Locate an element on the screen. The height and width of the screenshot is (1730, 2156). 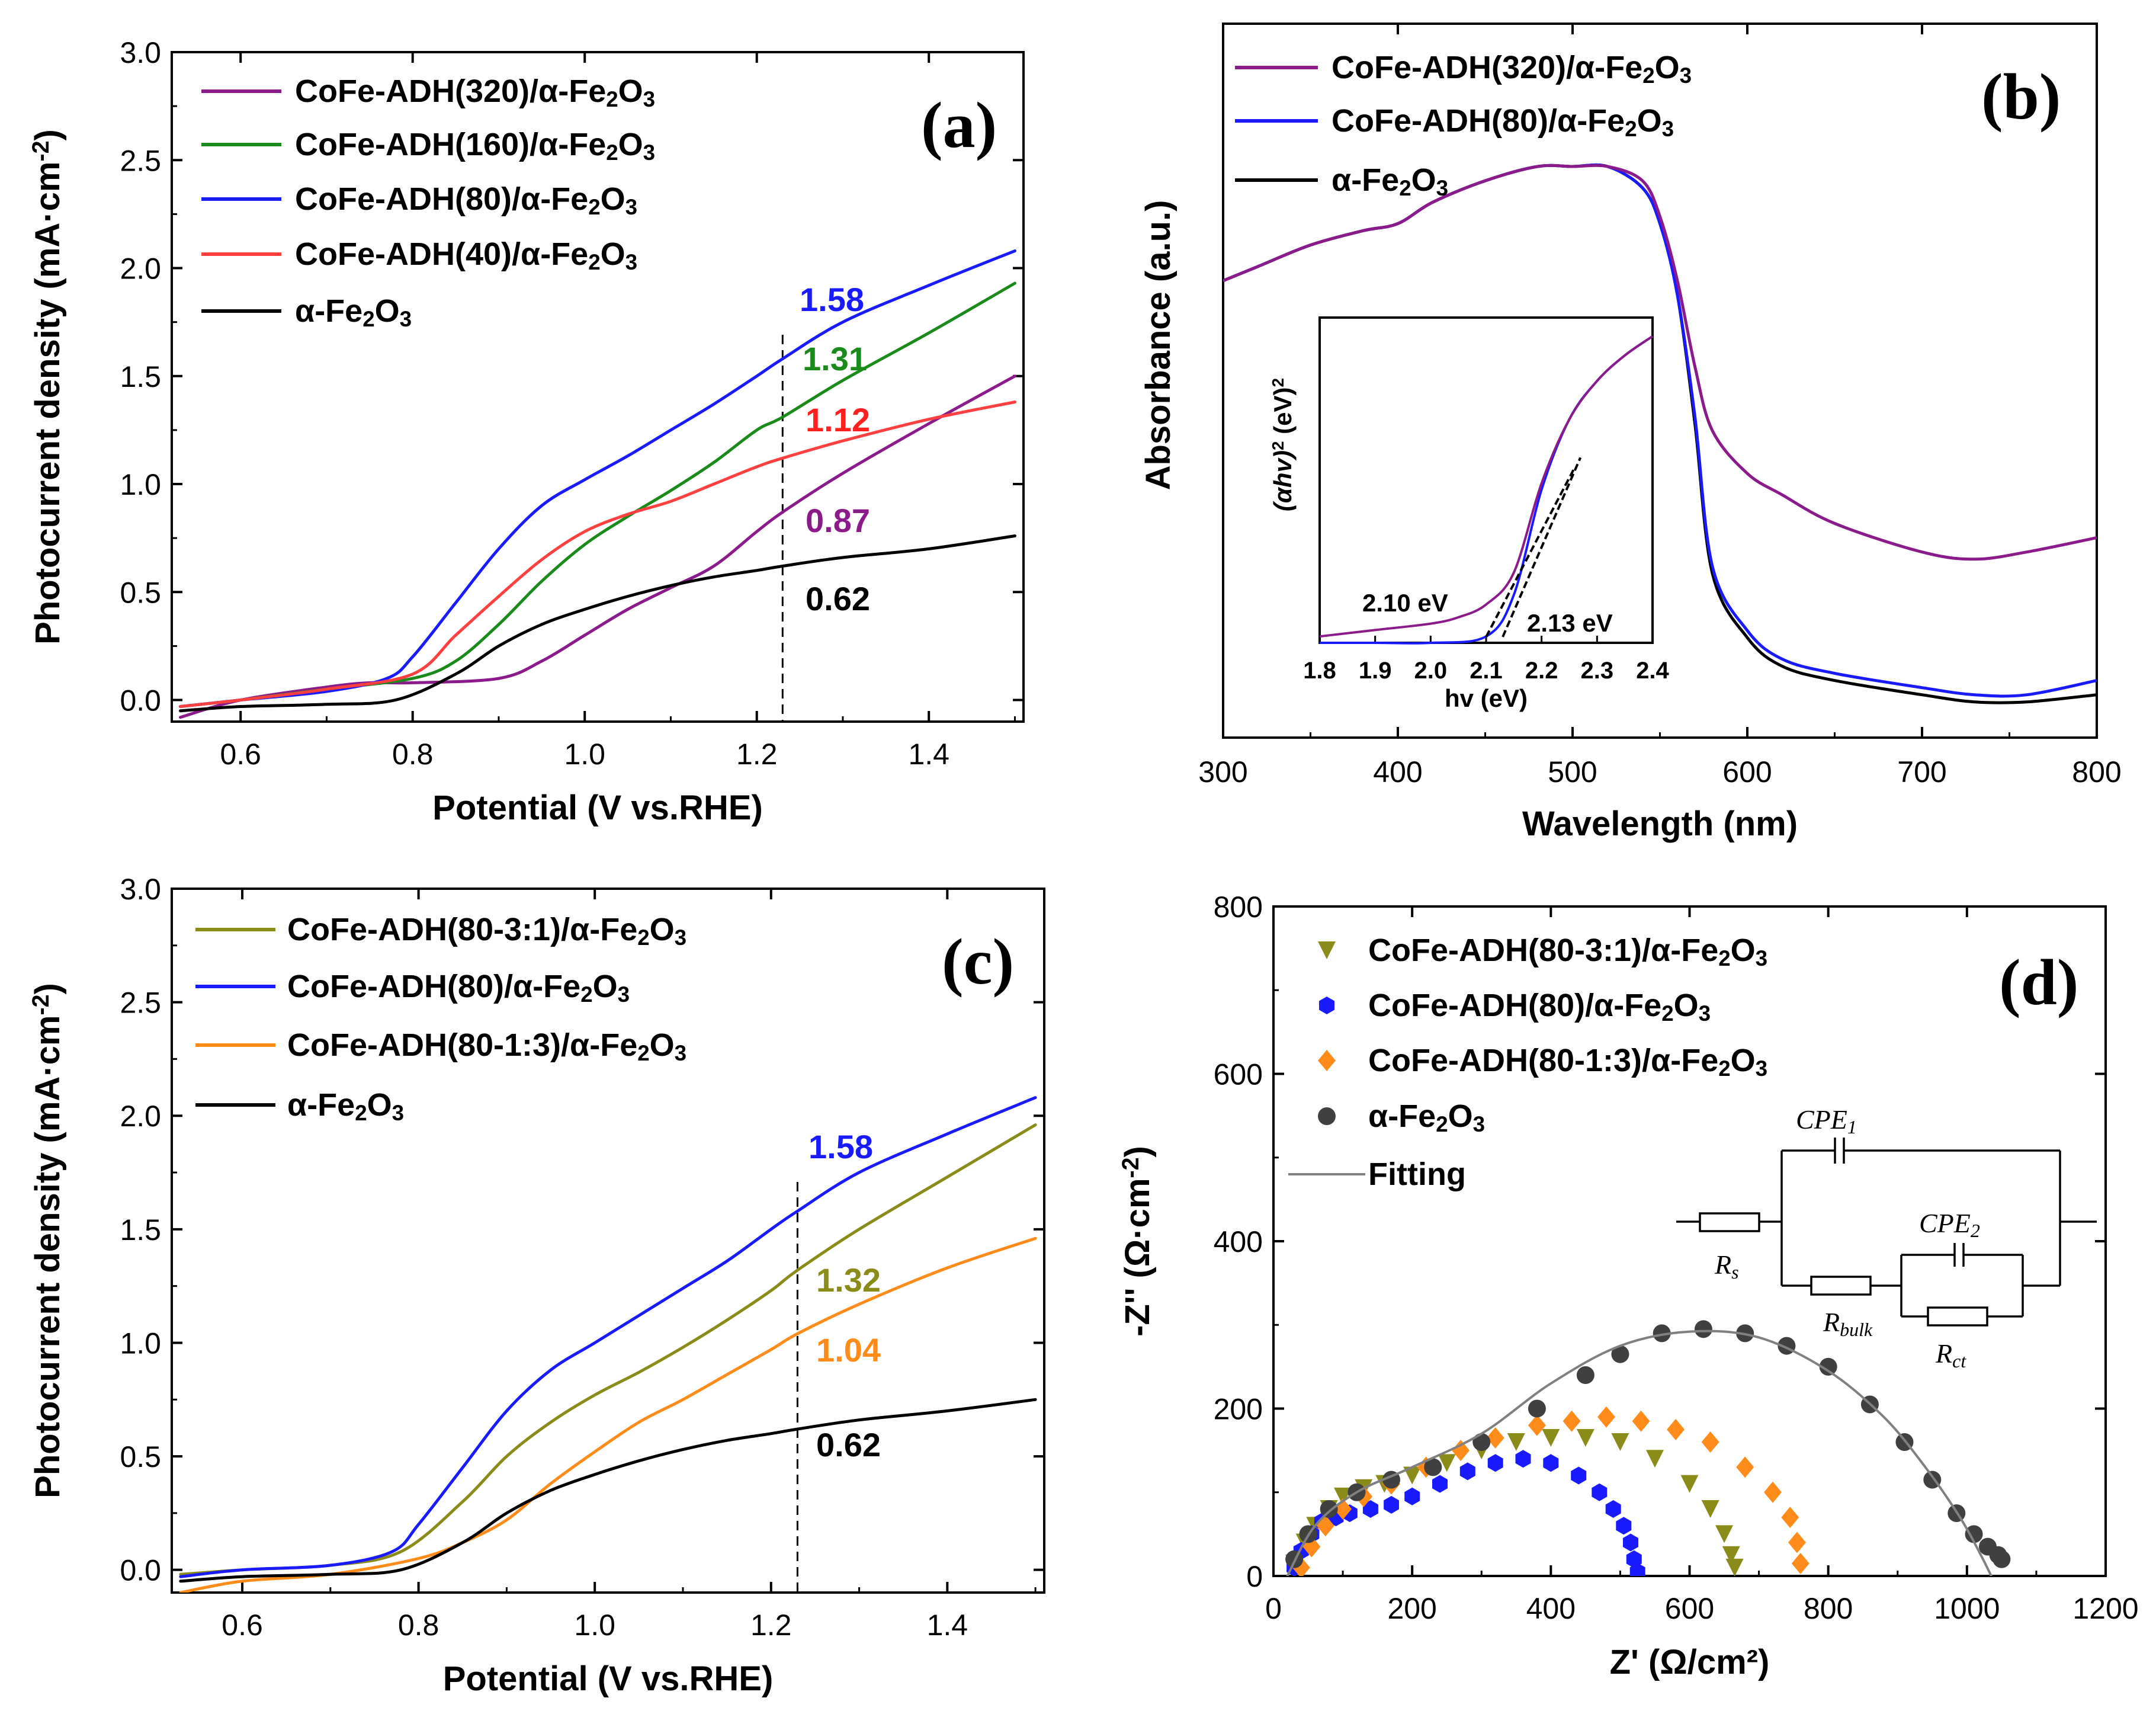
legend-marker is located at coordinates (1327, 950).